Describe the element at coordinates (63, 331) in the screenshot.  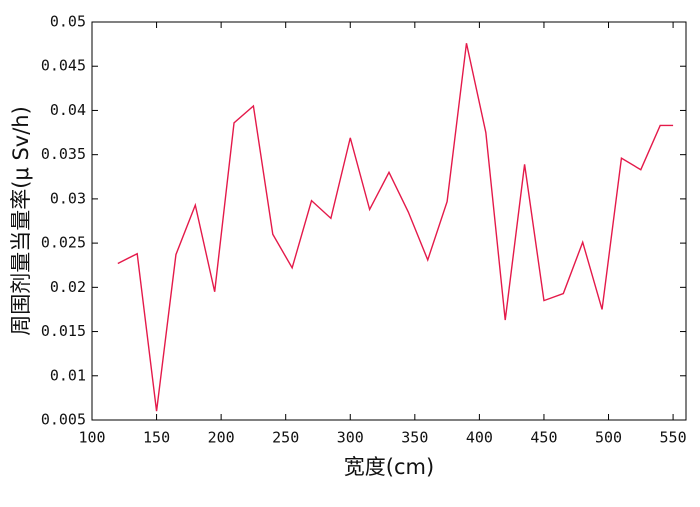
I see `y-tick-label: 0.015` at that location.